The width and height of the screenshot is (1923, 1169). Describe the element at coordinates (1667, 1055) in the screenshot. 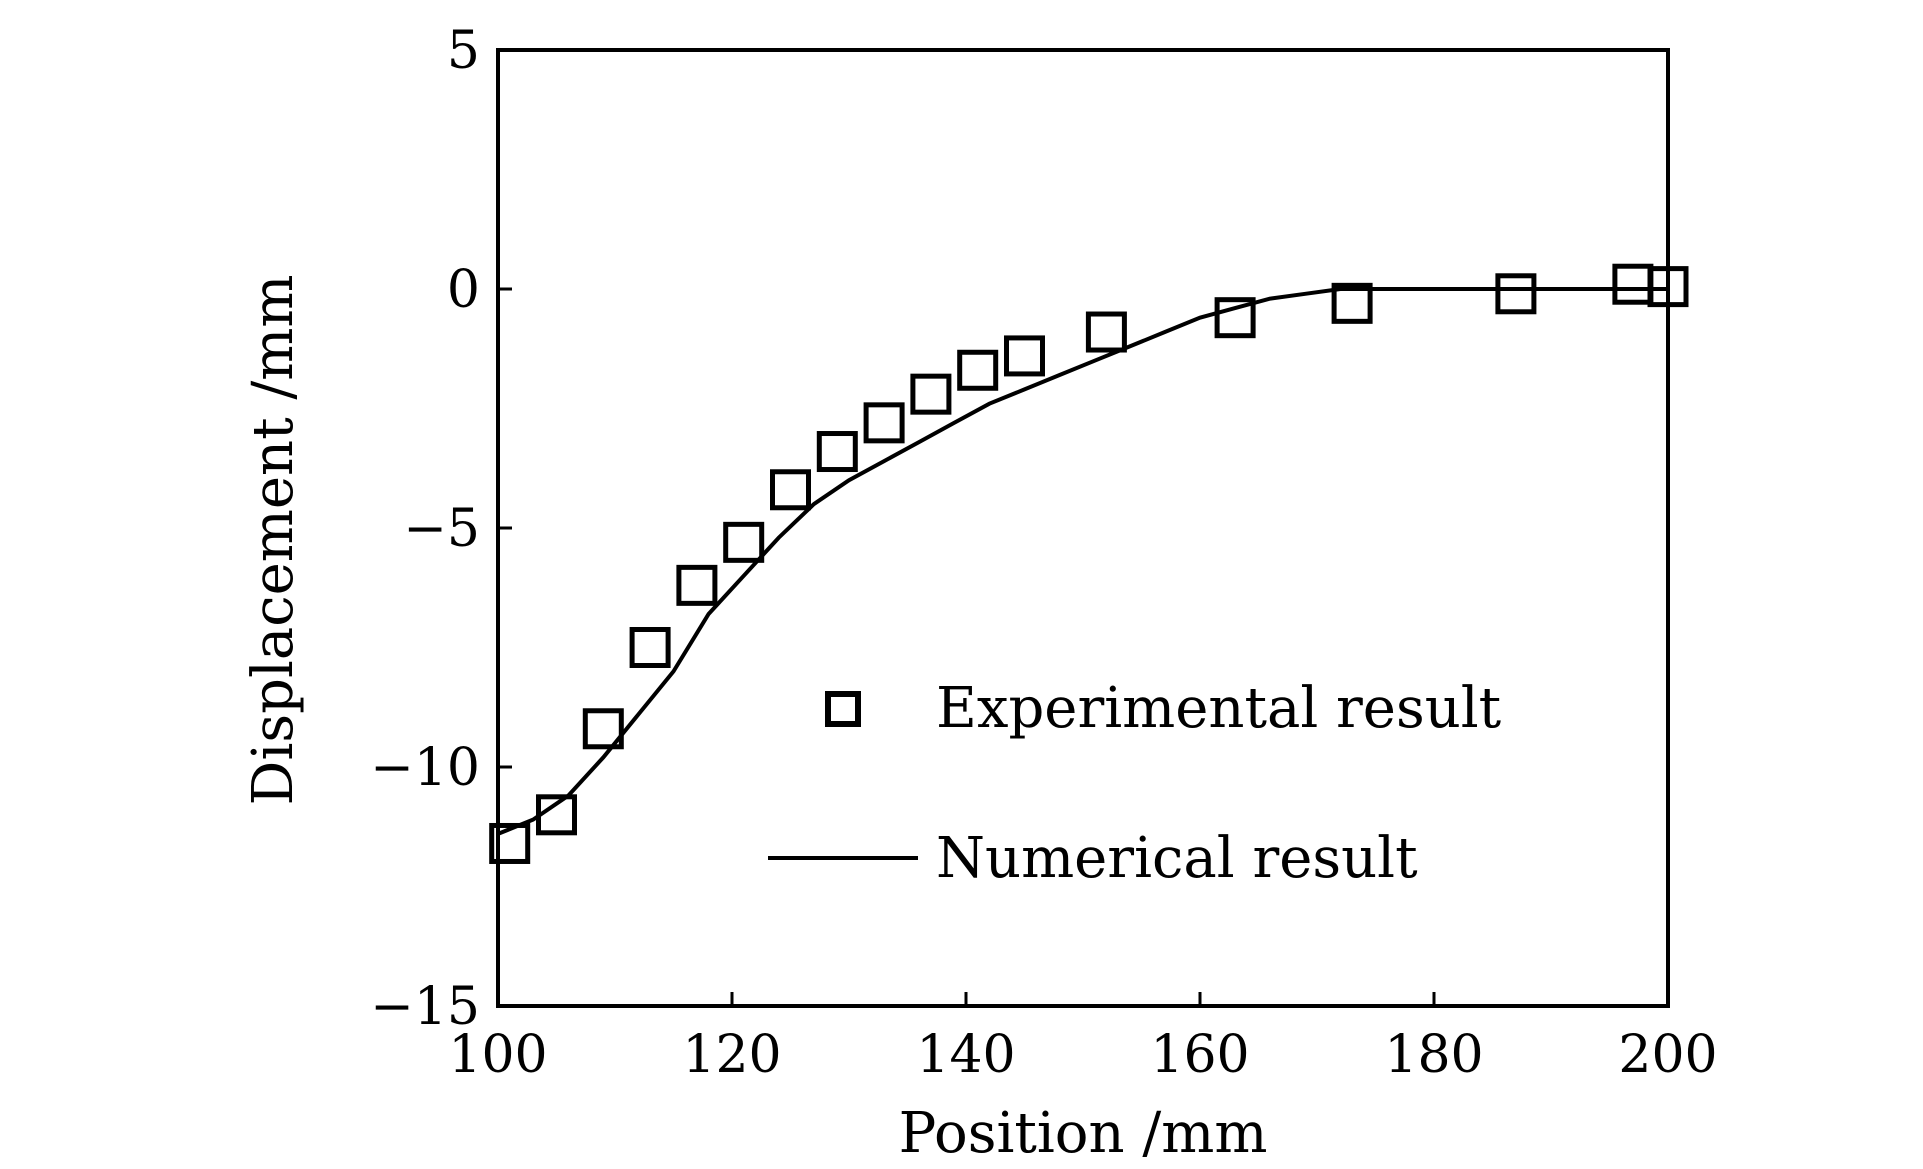

I see `x-tick-label: 200` at that location.